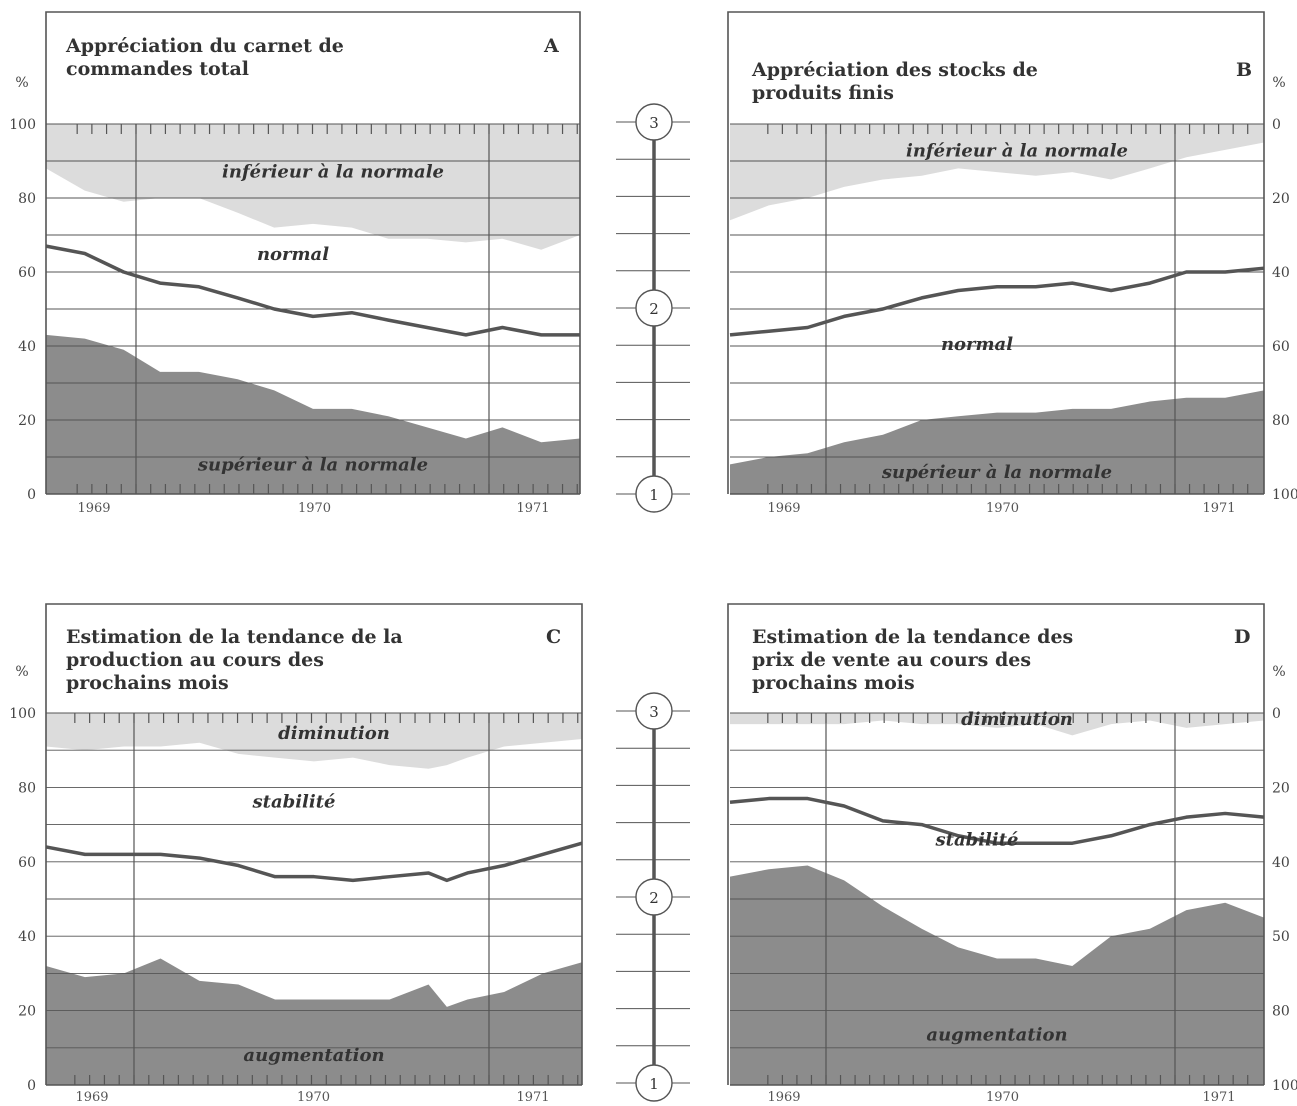 The image size is (1297, 1106). I want to click on panel-letter: C, so click(553, 637).